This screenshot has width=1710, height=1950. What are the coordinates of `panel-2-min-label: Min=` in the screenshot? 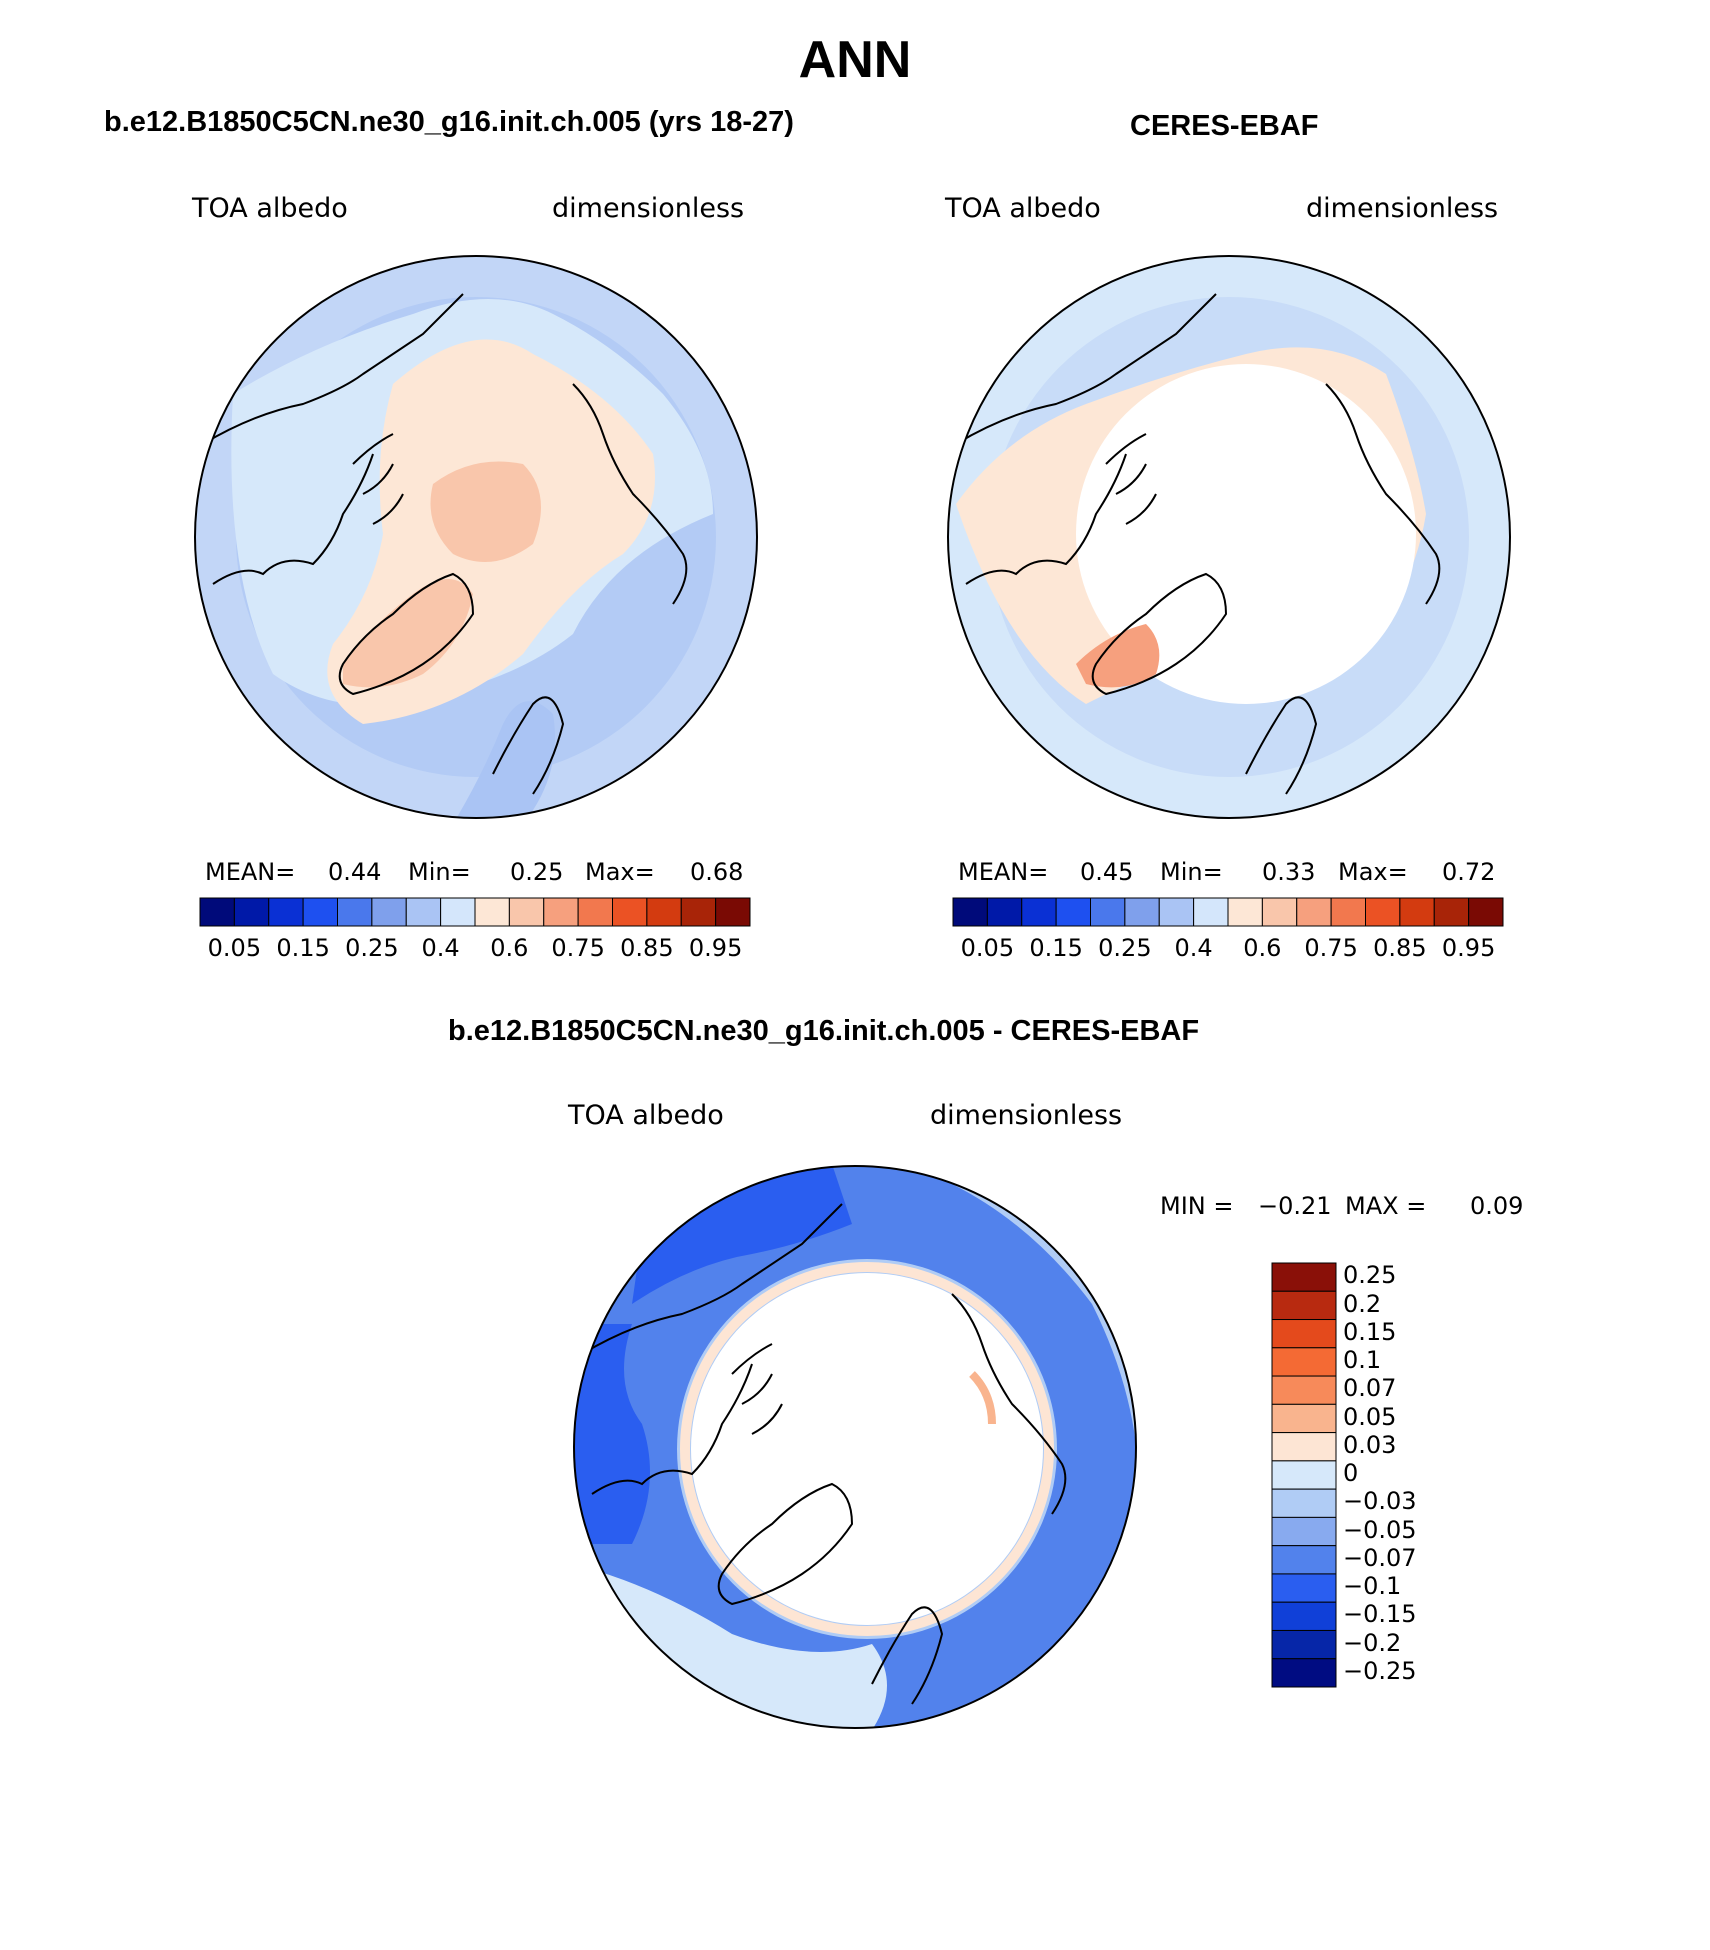 It's located at (1191, 872).